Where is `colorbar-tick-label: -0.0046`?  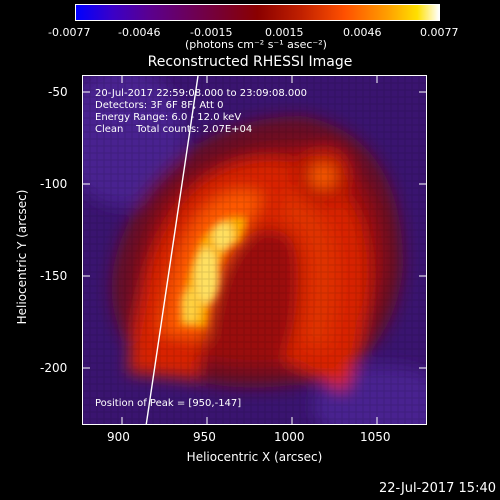 colorbar-tick-label: -0.0046 is located at coordinates (139, 32).